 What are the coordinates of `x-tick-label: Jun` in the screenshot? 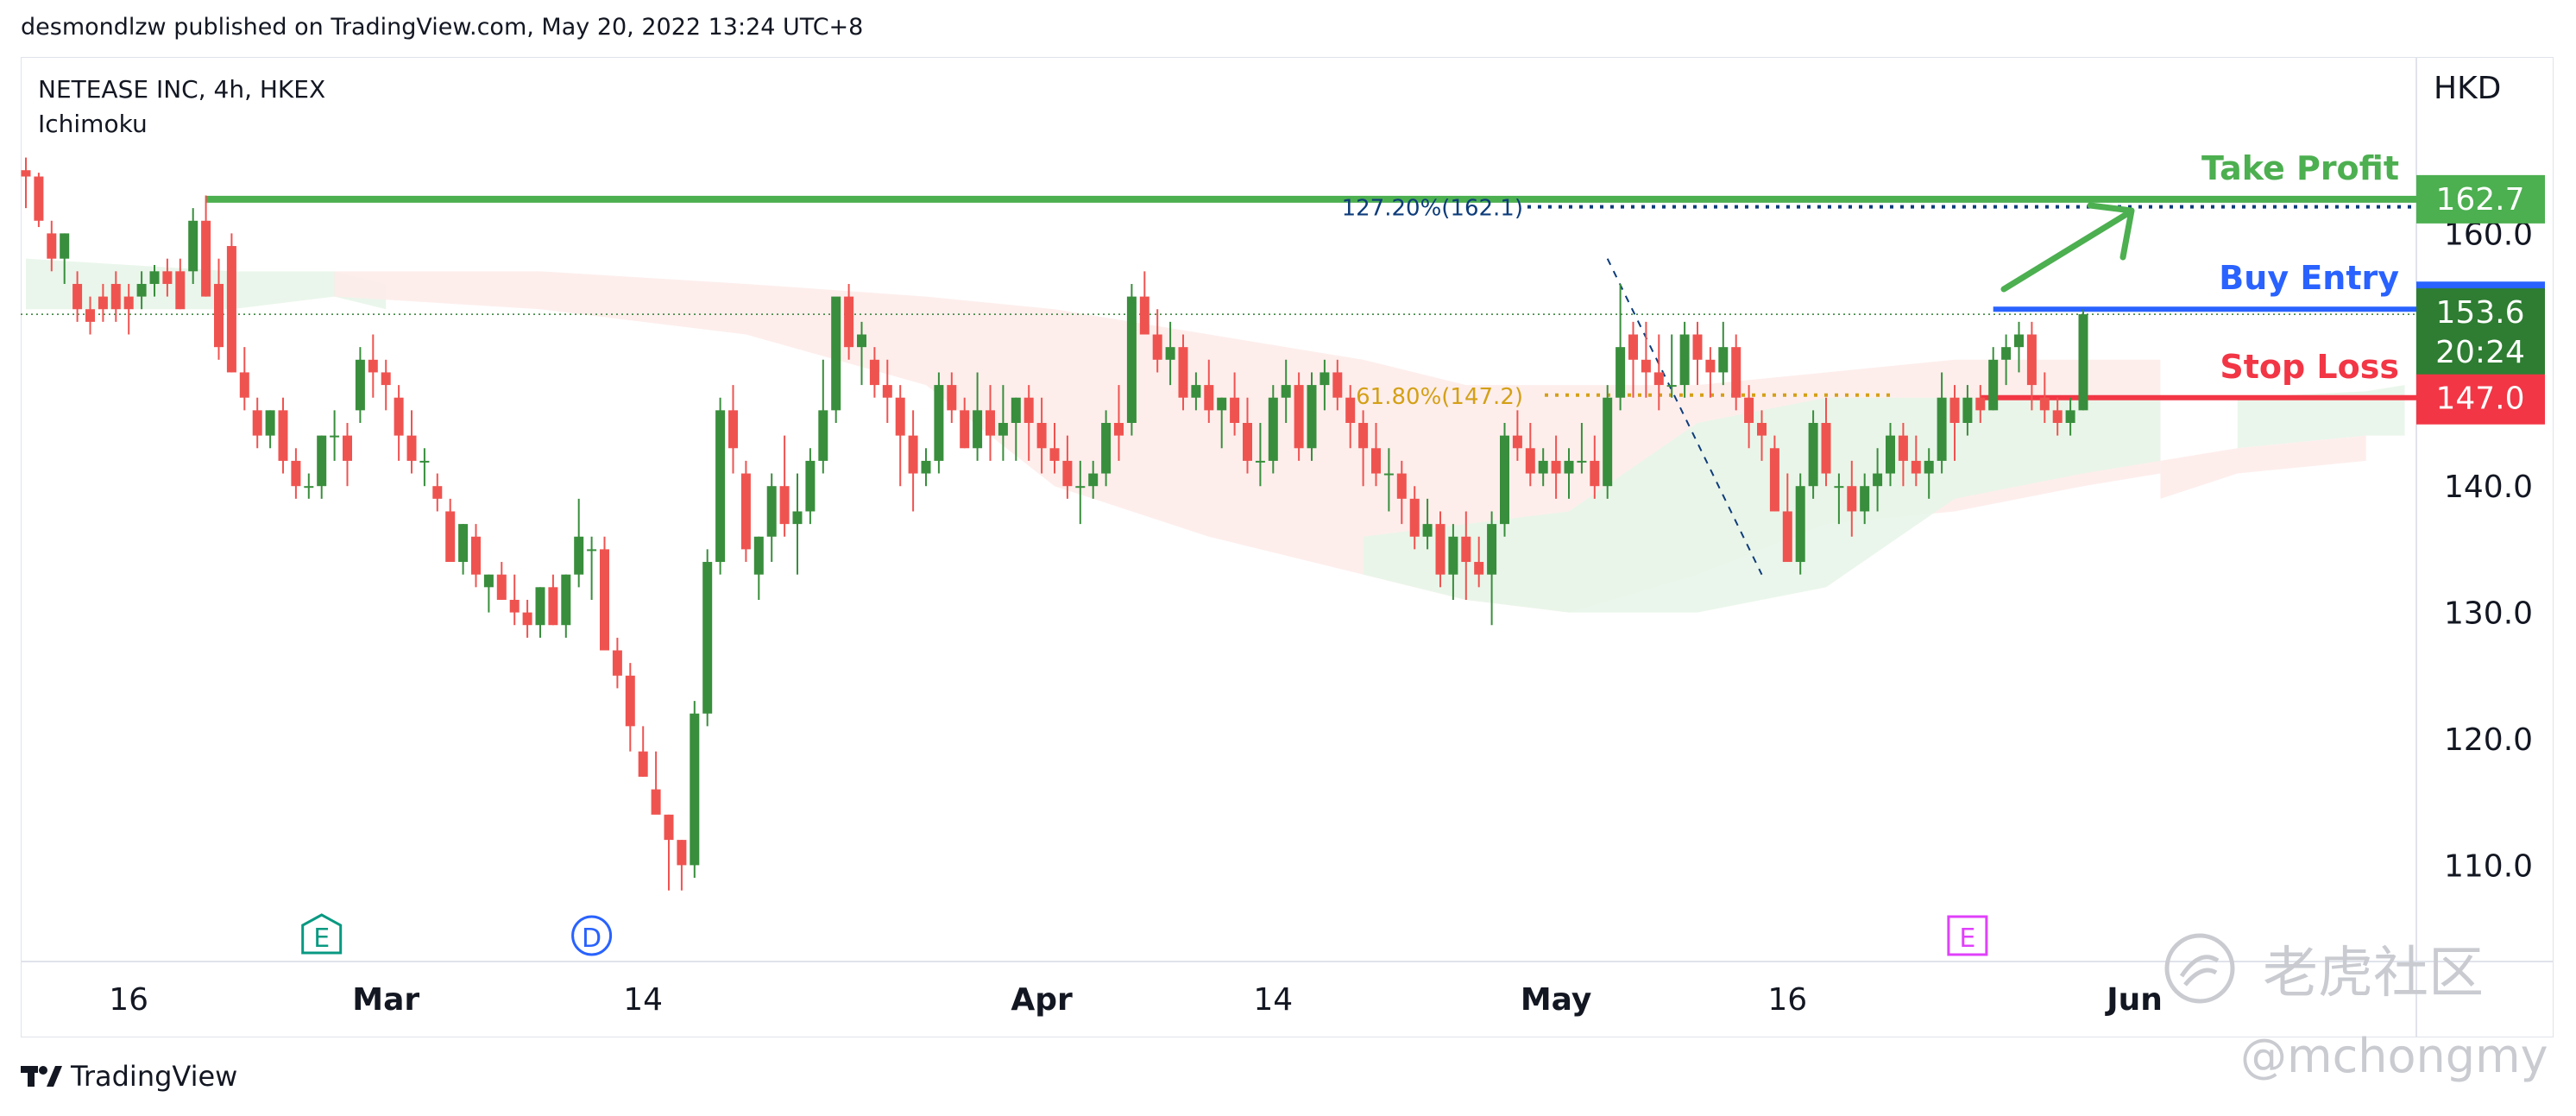 It's located at (2133, 1000).